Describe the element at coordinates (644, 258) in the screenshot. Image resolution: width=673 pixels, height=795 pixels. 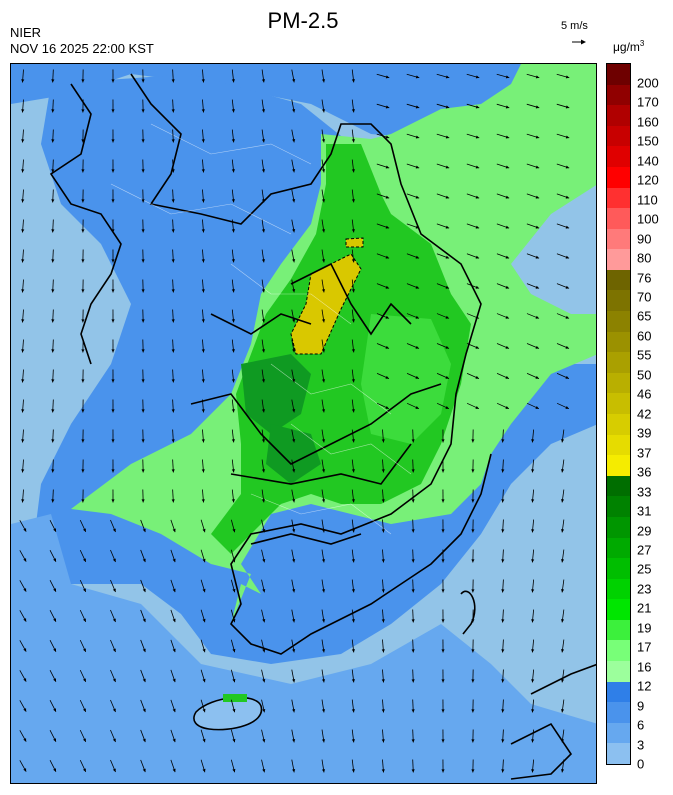
I see `colorbar-tick-label: 80` at that location.